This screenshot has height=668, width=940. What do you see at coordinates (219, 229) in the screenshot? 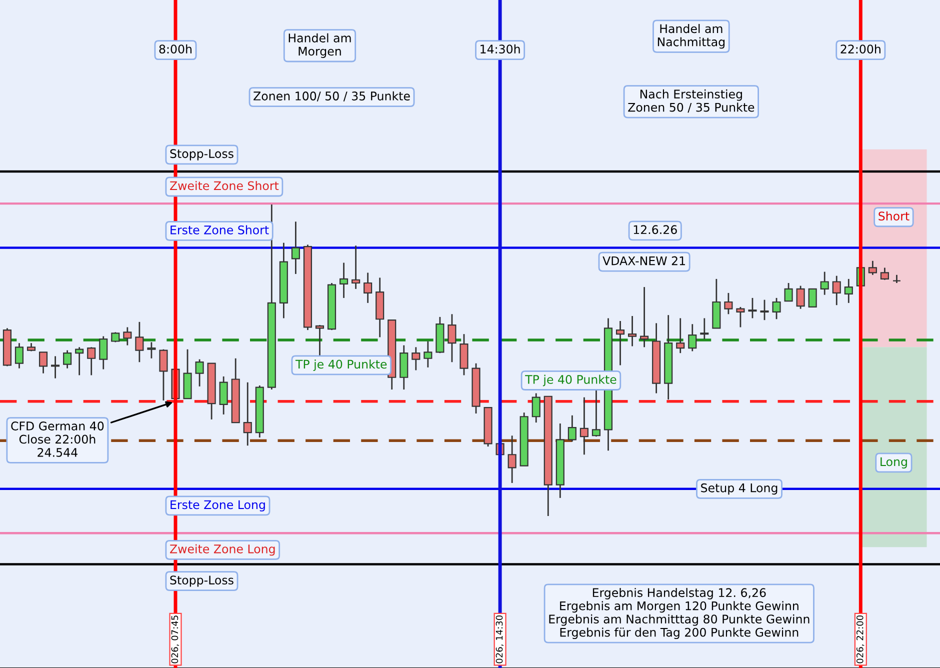
I see `ref-line-label: Erste Zone Short` at bounding box center [219, 229].